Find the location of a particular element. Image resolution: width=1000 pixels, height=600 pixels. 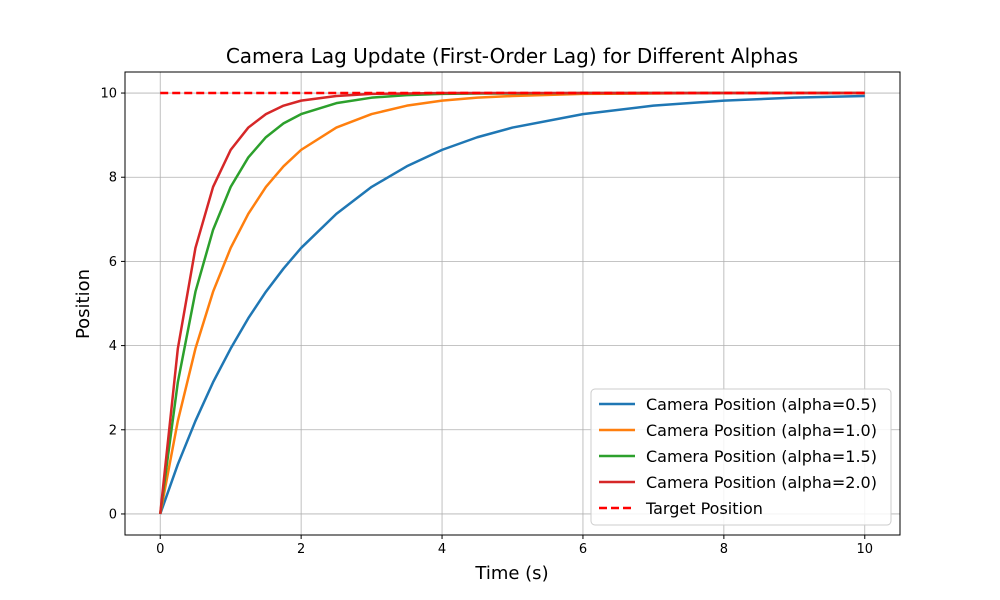

x-tick-label: 0 is located at coordinates (160, 549).